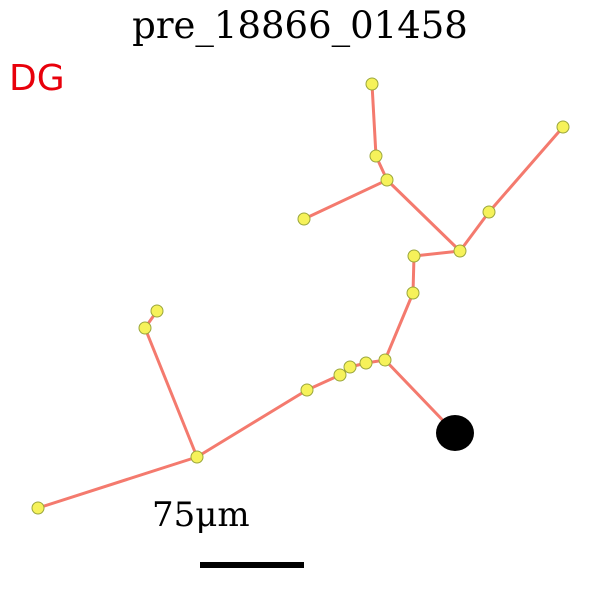  Describe the element at coordinates (455, 433) in the screenshot. I see `soma` at that location.